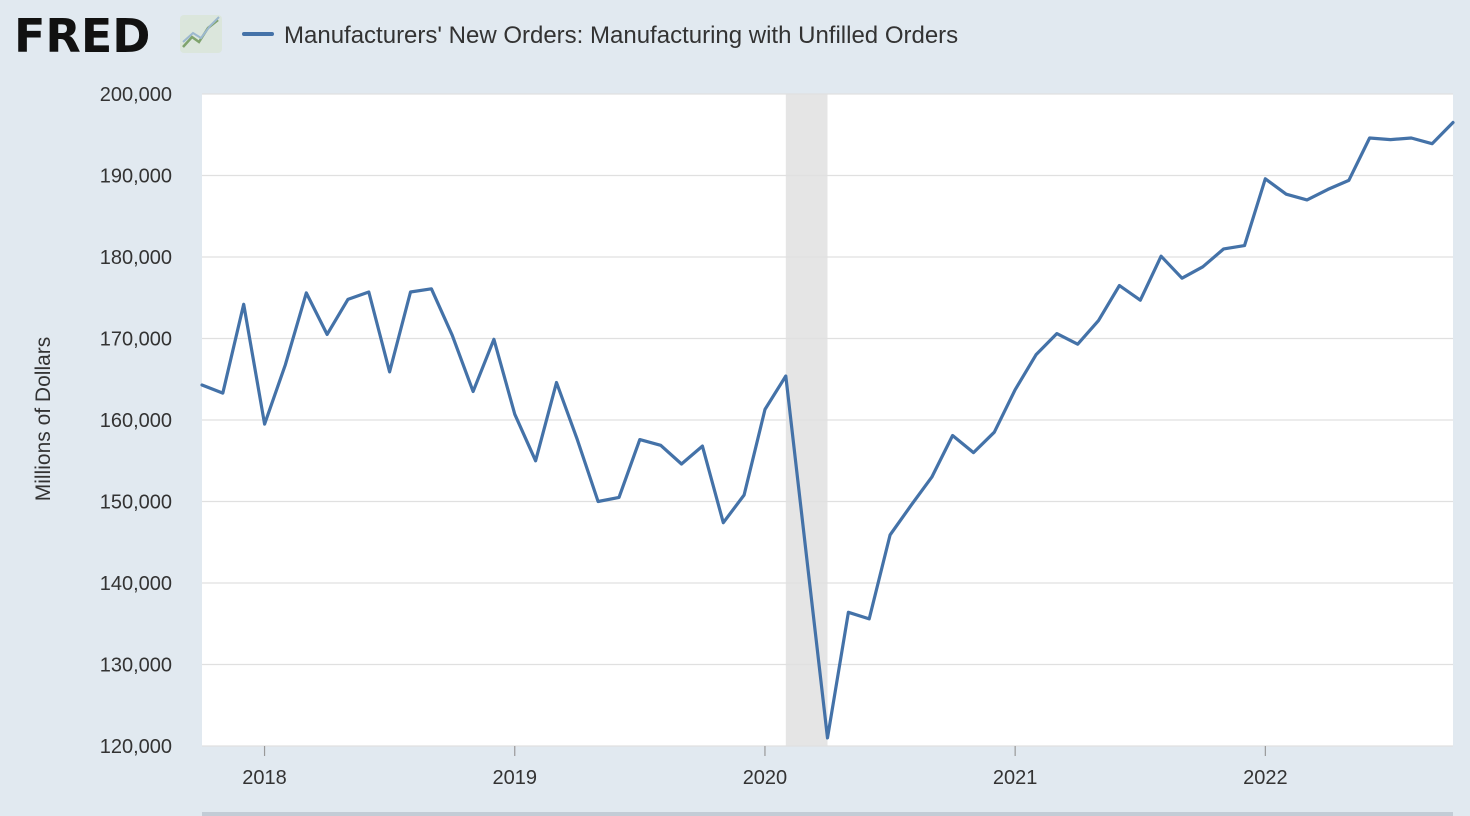 This screenshot has width=1470, height=816. I want to click on x-tick-labels: 2018 2019 2020 2021 2022, so click(765, 767).